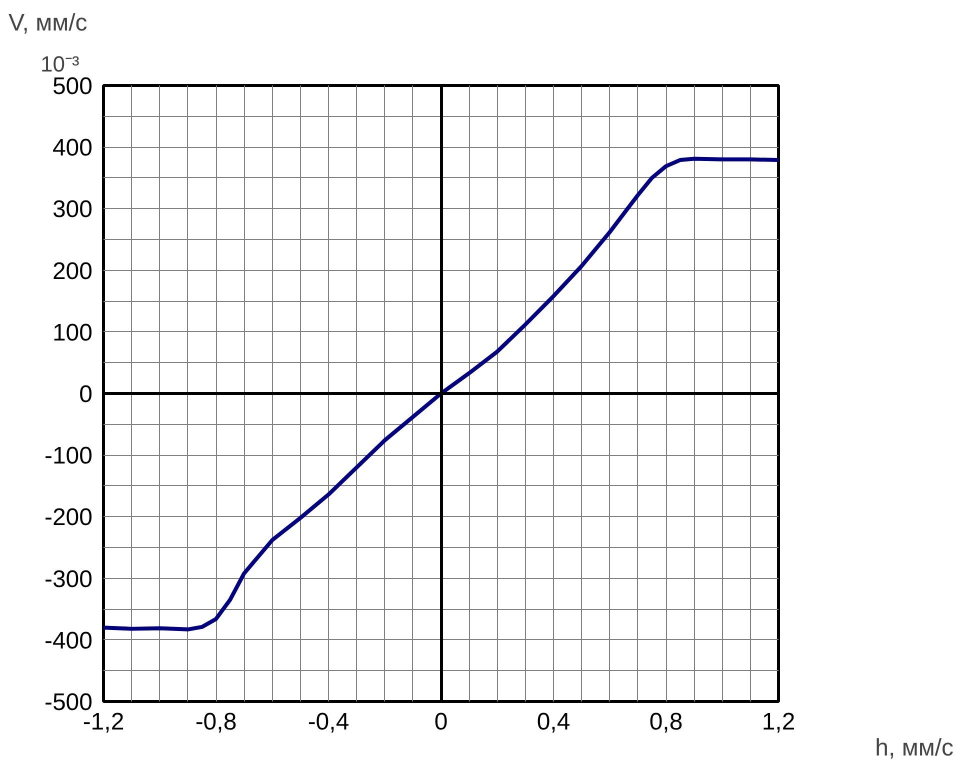  What do you see at coordinates (72, 148) in the screenshot?
I see `y-tick-label: 400` at bounding box center [72, 148].